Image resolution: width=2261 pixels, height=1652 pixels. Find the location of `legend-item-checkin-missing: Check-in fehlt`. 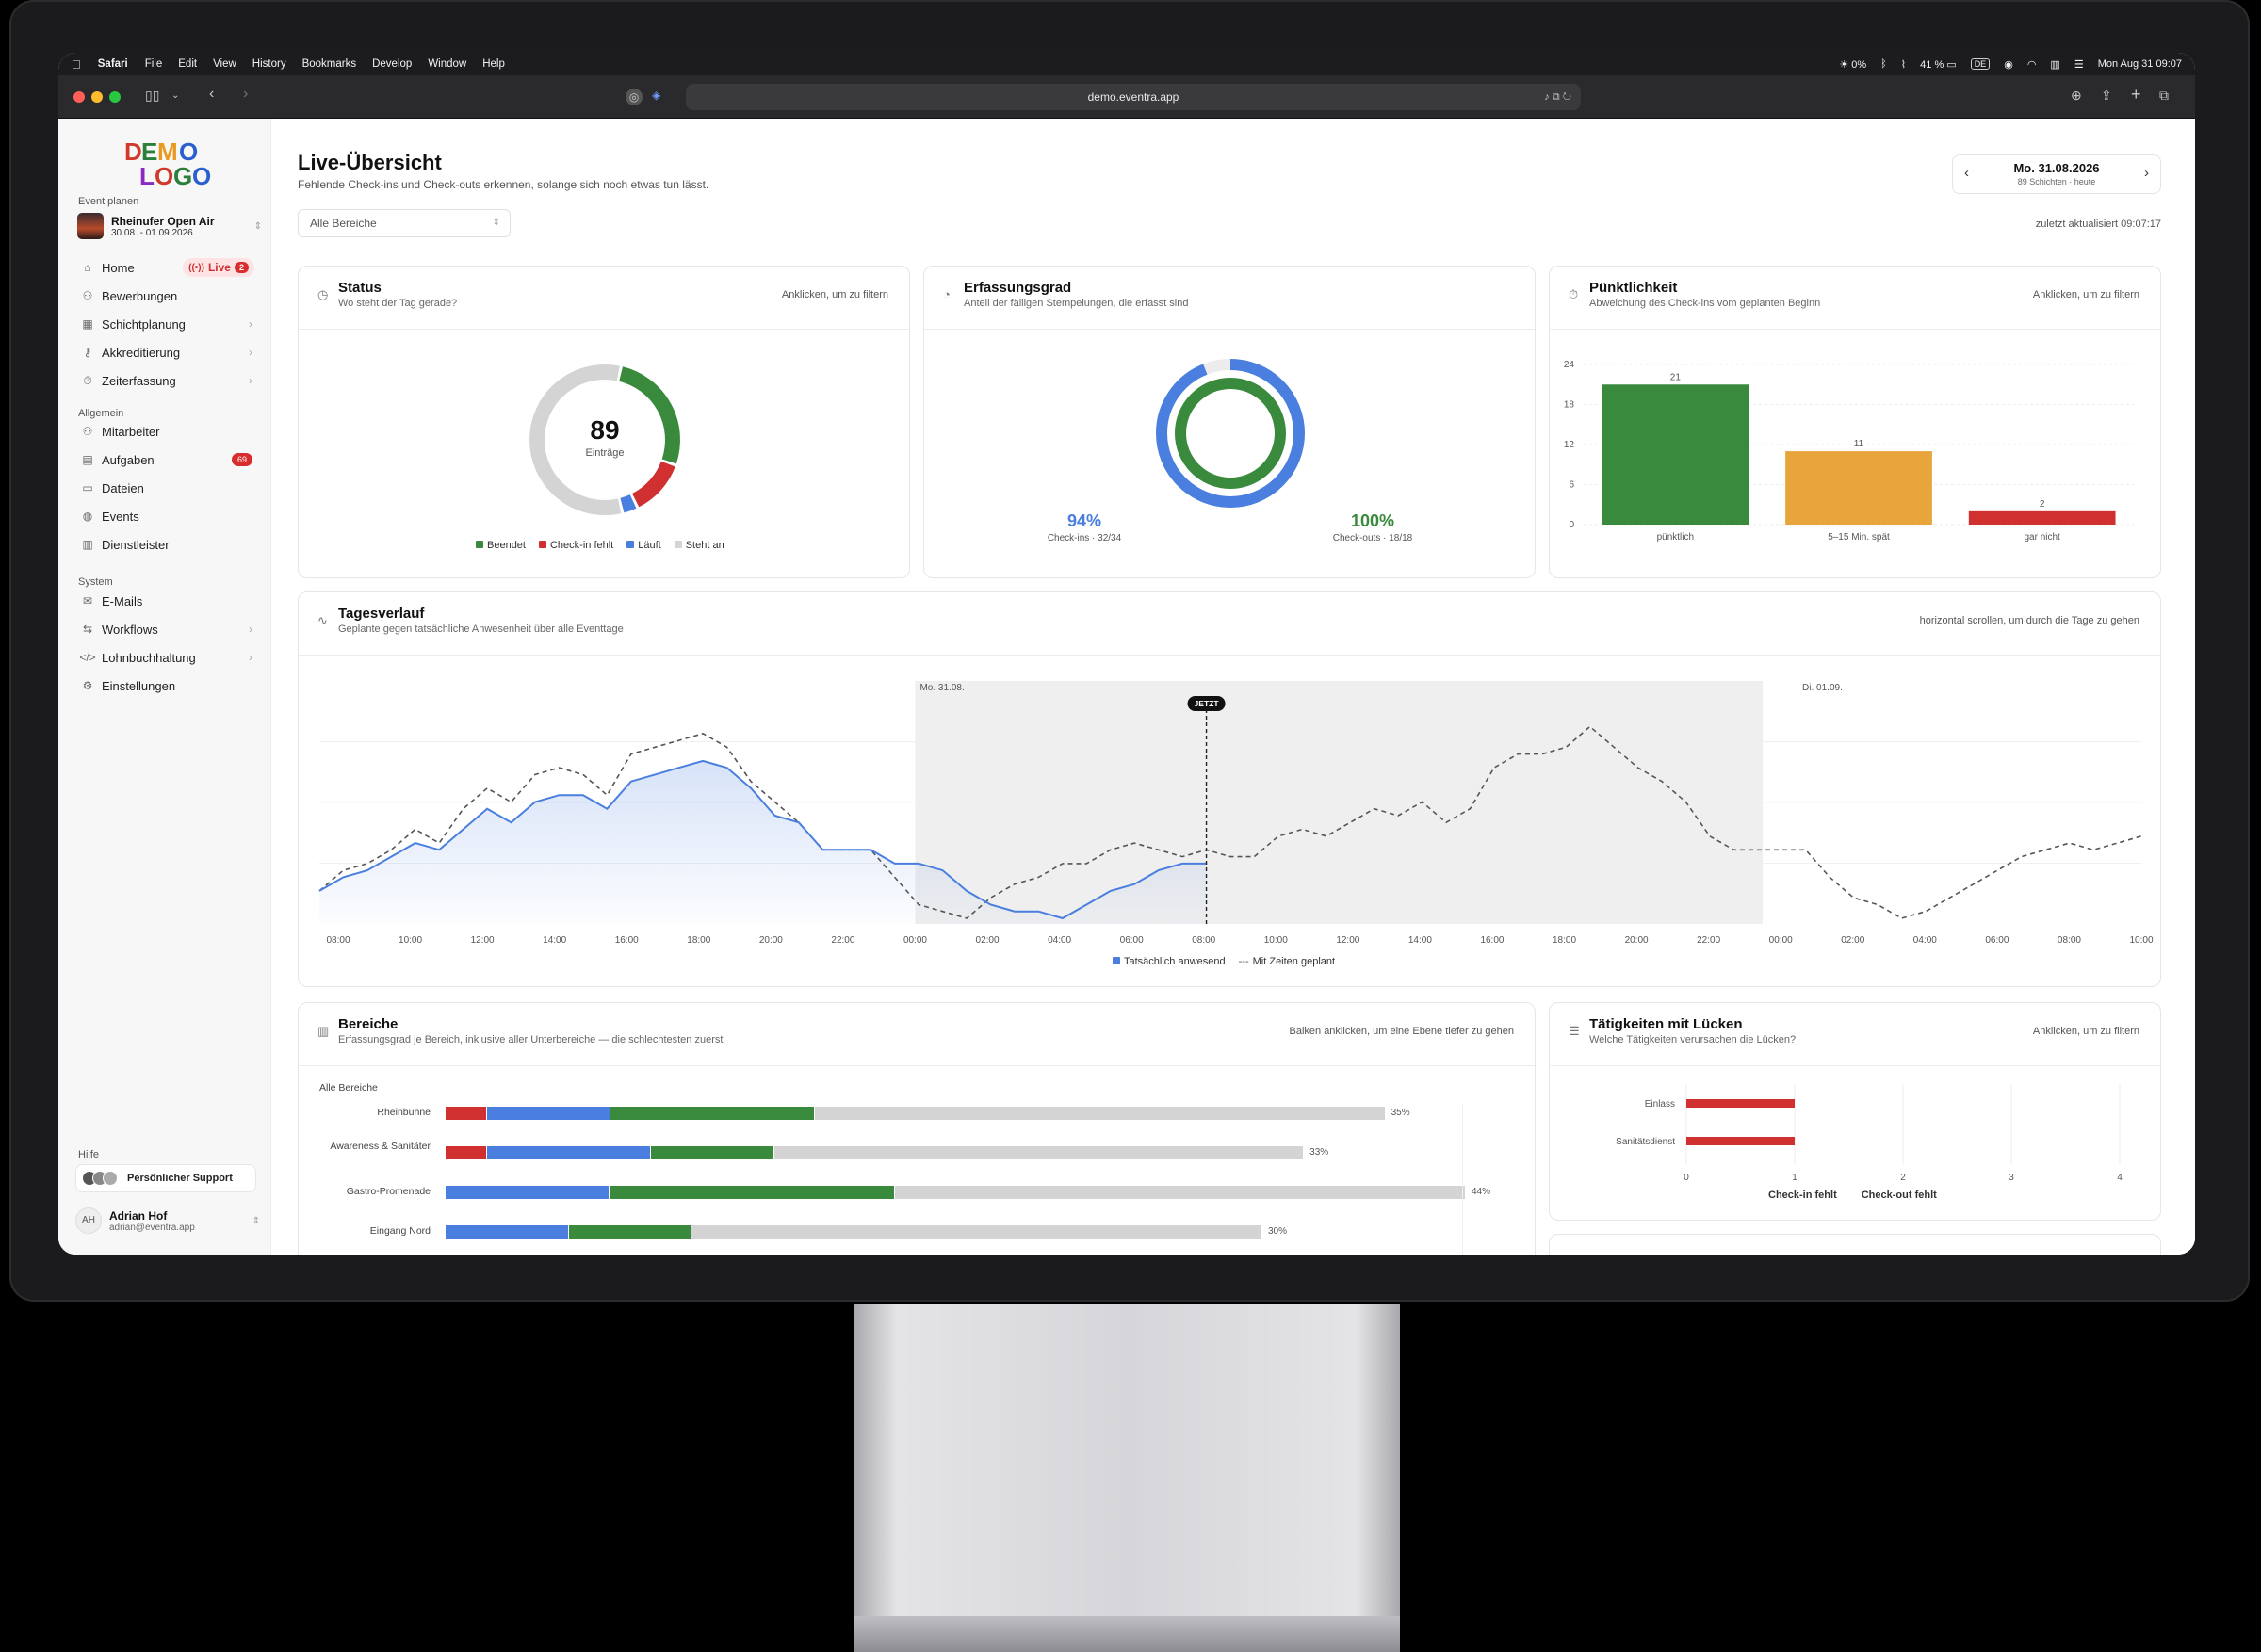

legend-item-checkin-missing: Check-in fehlt is located at coordinates (1803, 1195).